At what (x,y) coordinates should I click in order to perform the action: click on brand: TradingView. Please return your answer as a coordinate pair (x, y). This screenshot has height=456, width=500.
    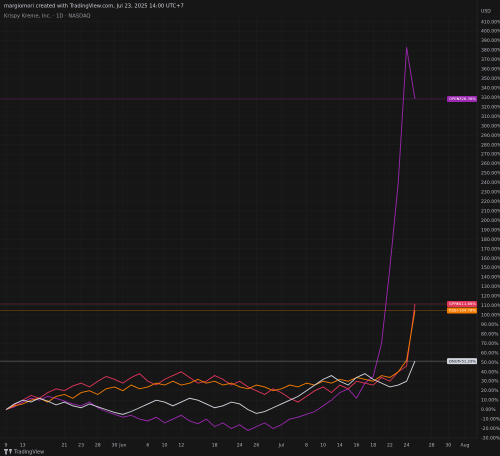
    Looking at the image, I should click on (28, 453).